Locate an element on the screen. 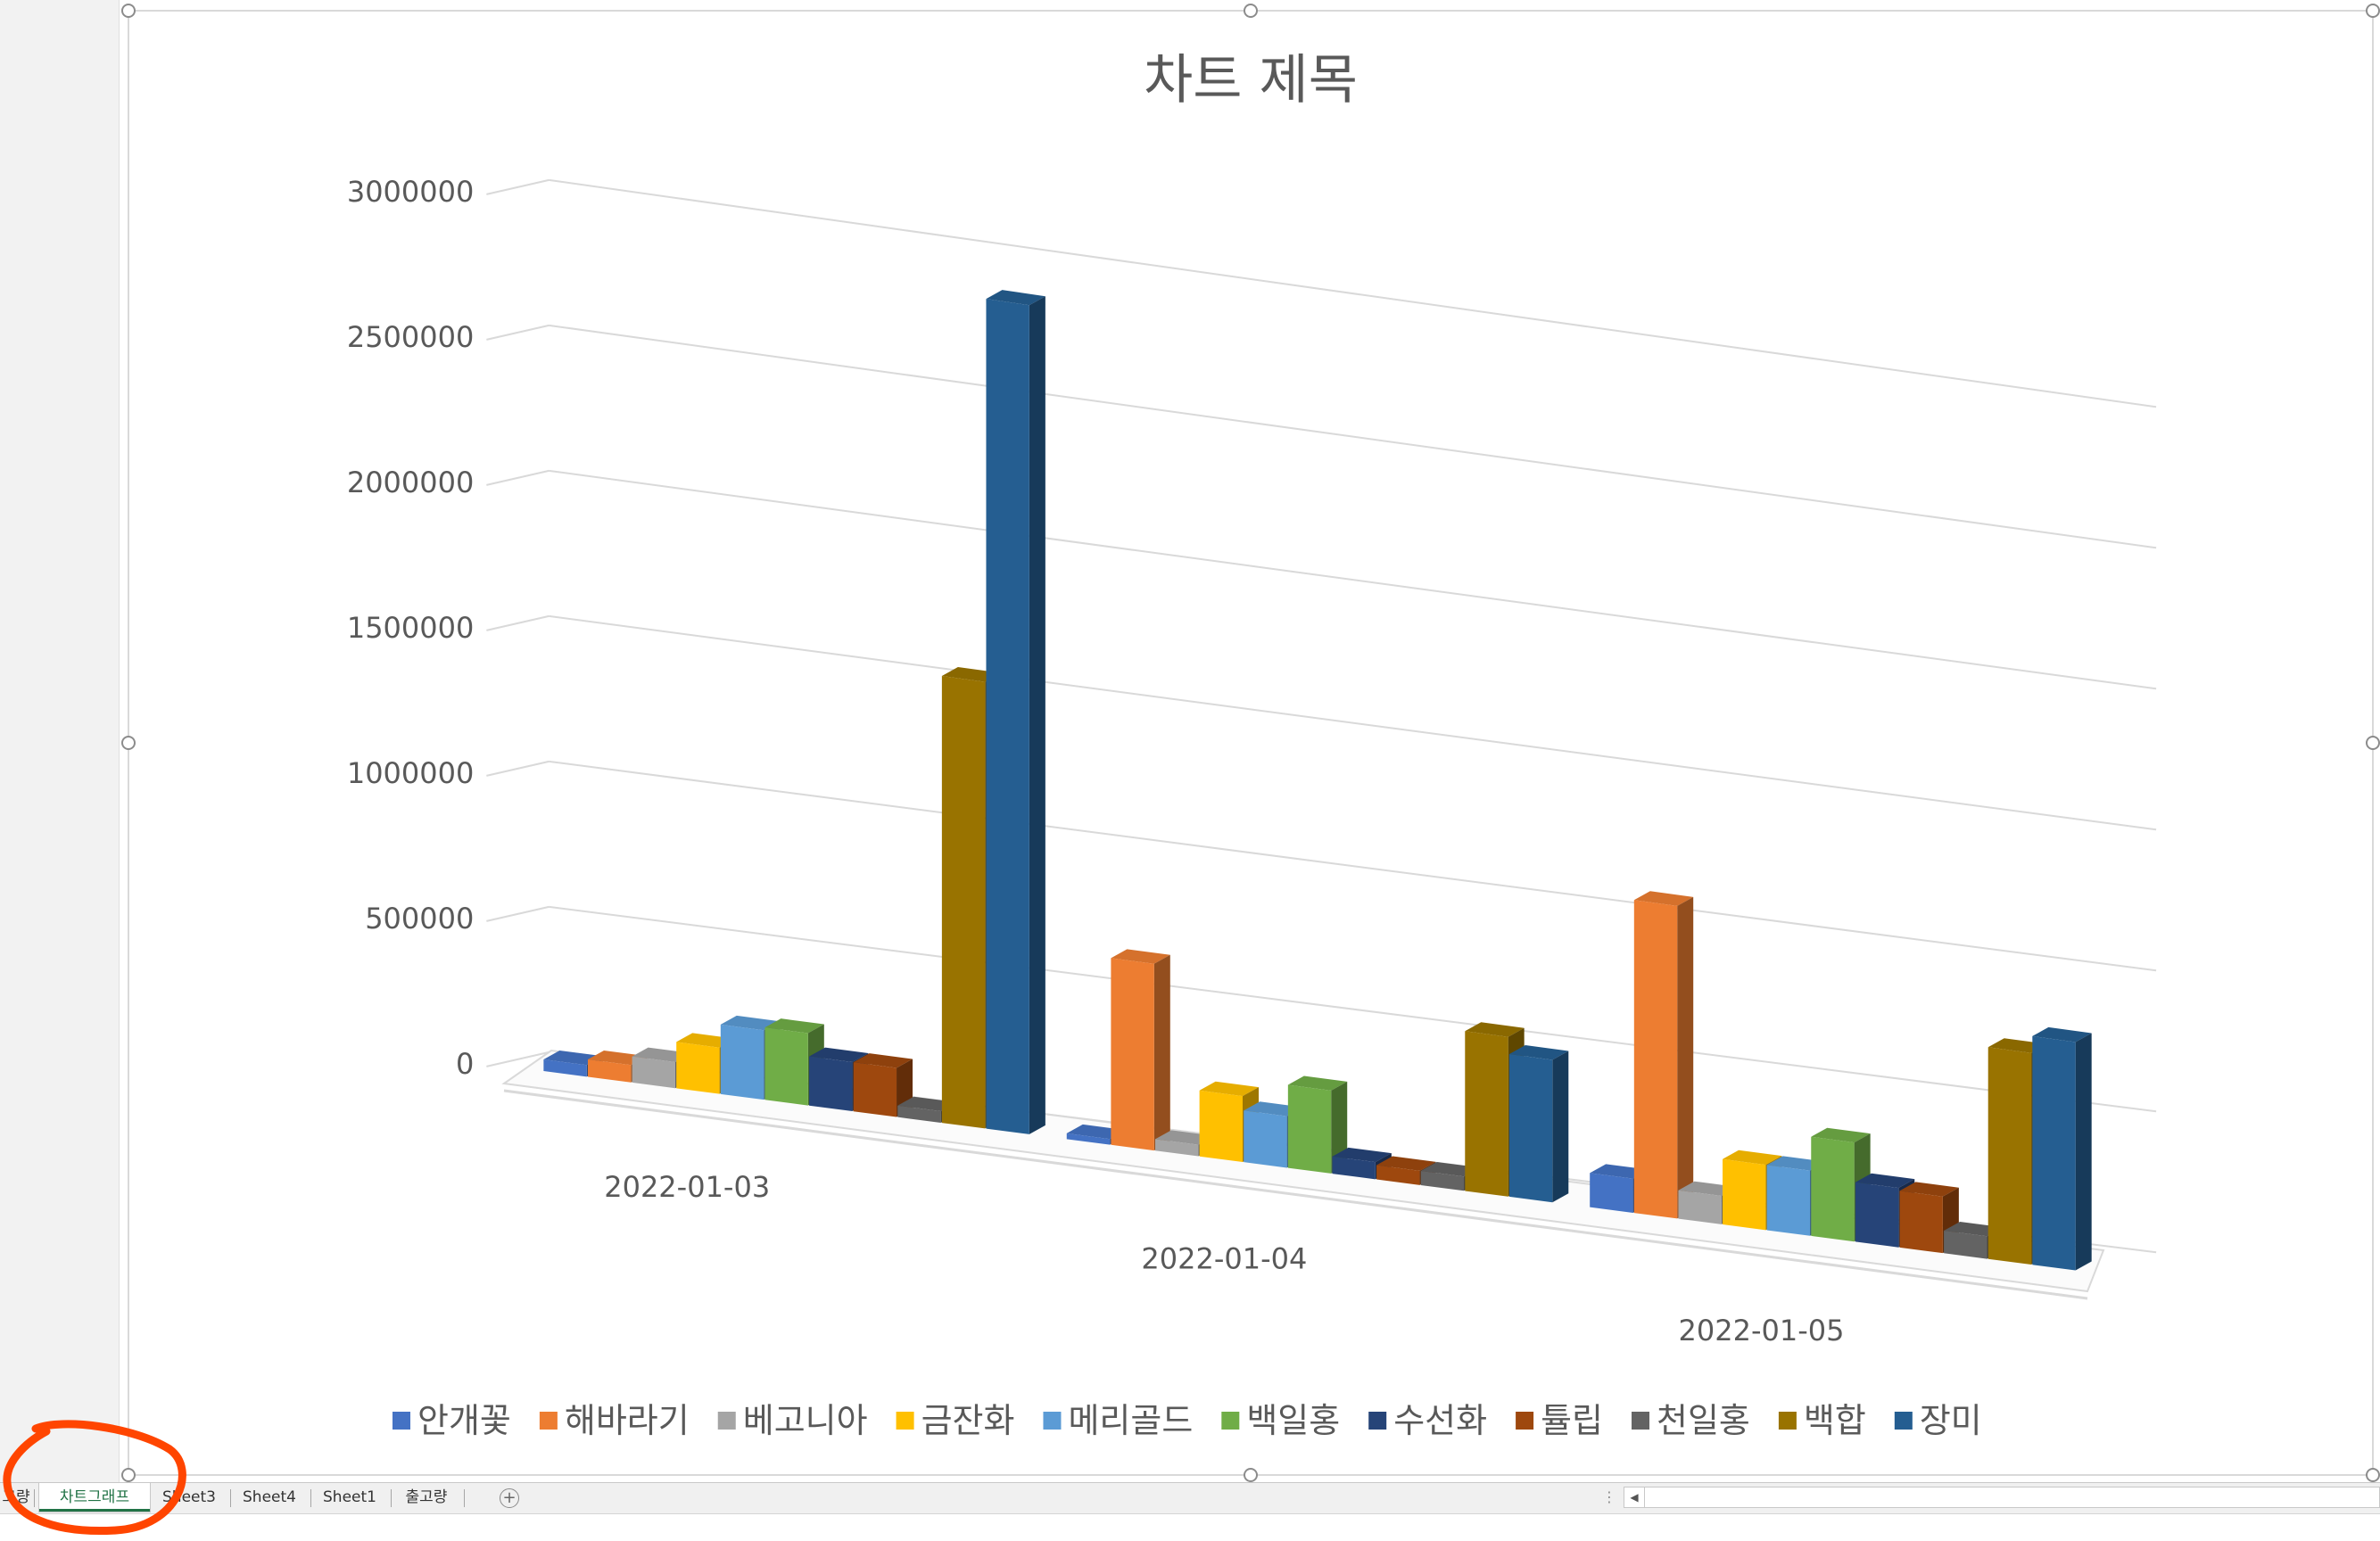 This screenshot has height=1541, width=2380. legend-item: 베고니아 is located at coordinates (792, 1420).